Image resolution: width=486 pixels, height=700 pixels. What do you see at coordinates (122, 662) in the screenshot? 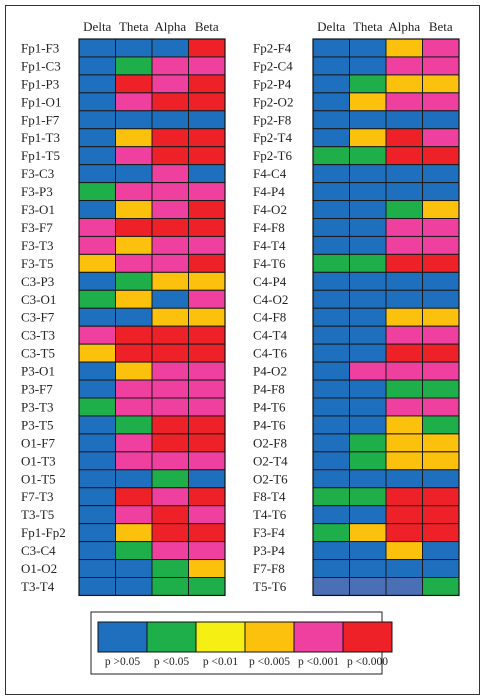
I see `legend-label: p >0.05` at bounding box center [122, 662].